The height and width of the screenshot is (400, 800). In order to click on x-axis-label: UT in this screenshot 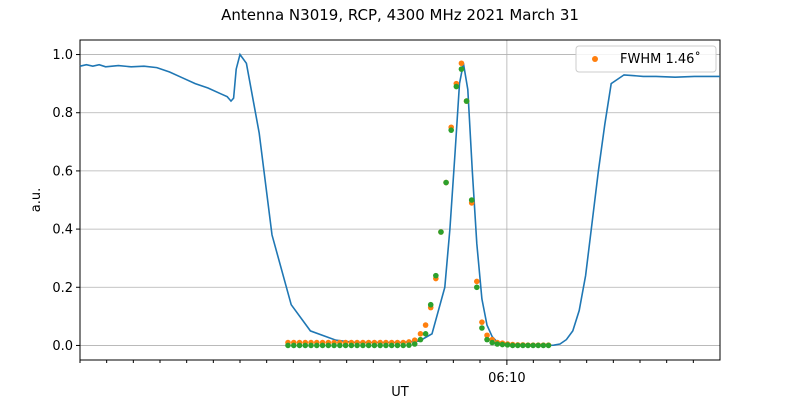, I will do `click(400, 392)`.